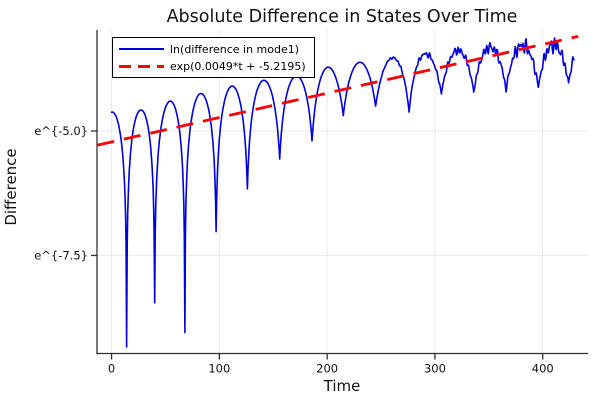 Image resolution: width=600 pixels, height=400 pixels. I want to click on x-tick-label: 0, so click(111, 369).